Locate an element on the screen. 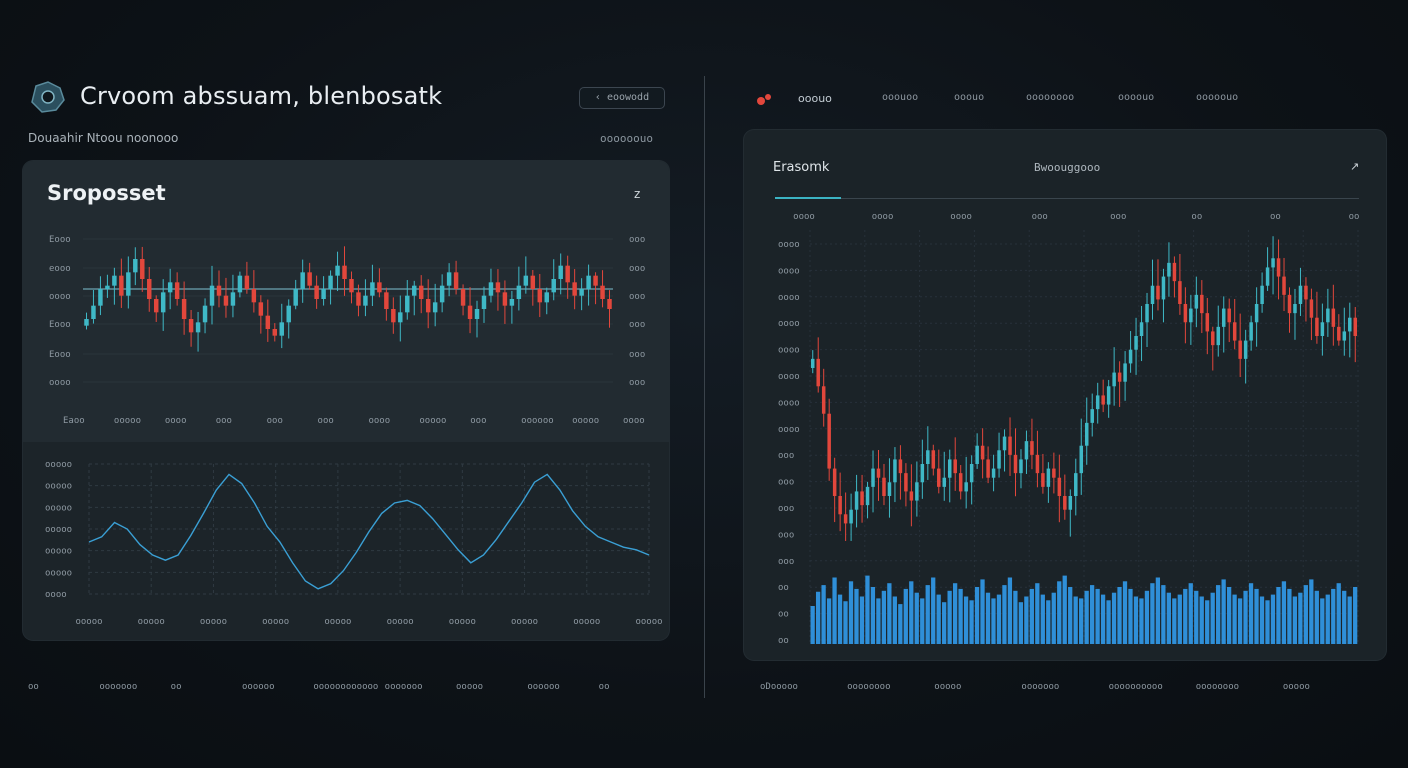 This screenshot has width=1408, height=768. footer-left-item: oooooooooooo is located at coordinates (346, 687).